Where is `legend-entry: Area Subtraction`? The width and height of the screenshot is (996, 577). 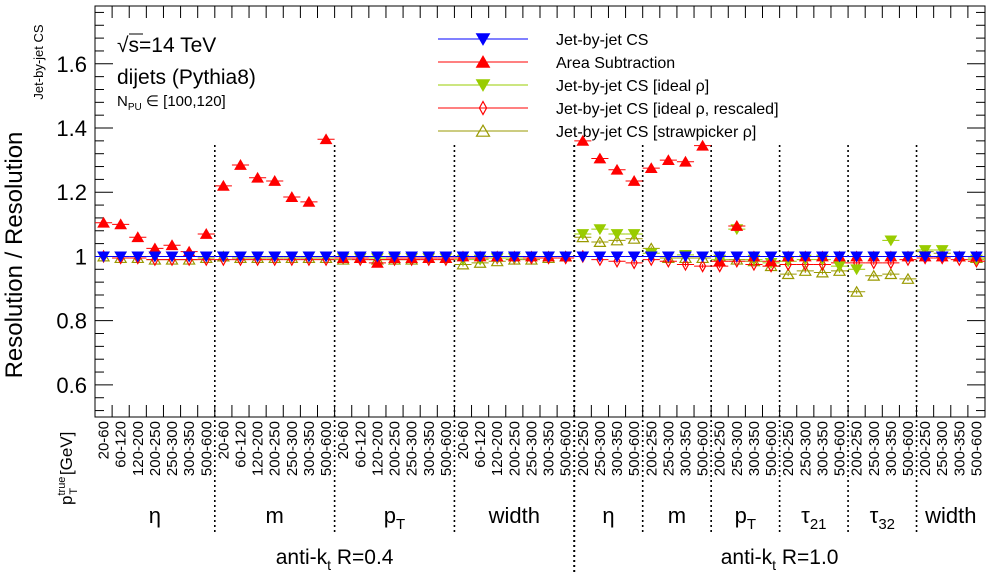 legend-entry: Area Subtraction is located at coordinates (615, 63).